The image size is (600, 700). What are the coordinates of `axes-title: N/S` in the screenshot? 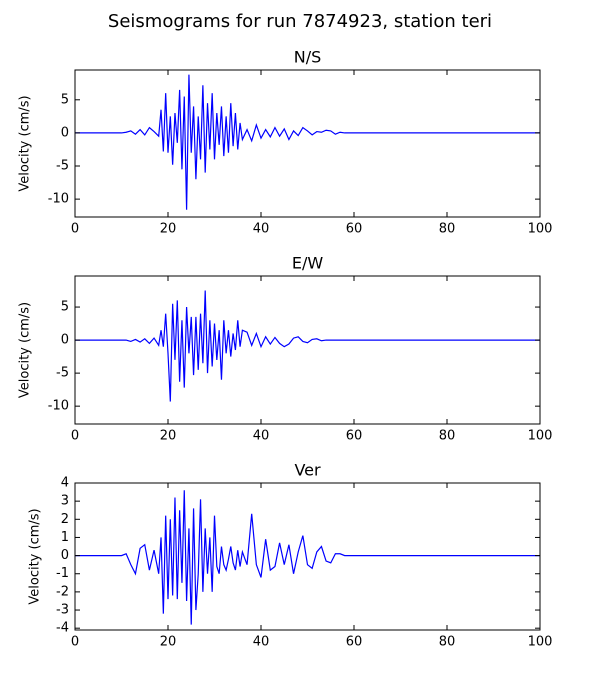 It's located at (308, 57).